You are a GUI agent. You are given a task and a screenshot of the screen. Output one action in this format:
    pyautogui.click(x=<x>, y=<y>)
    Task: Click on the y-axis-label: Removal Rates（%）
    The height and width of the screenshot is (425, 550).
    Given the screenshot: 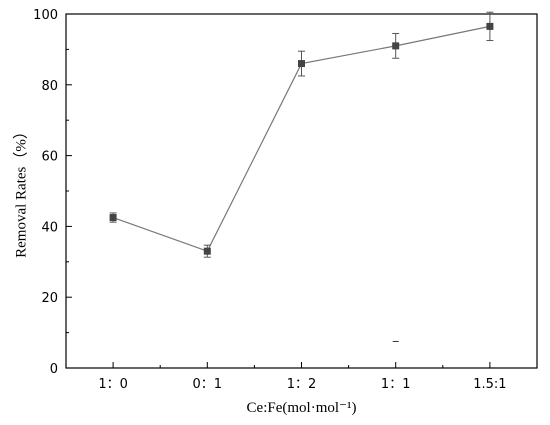 What is the action you would take?
    pyautogui.click(x=20, y=191)
    